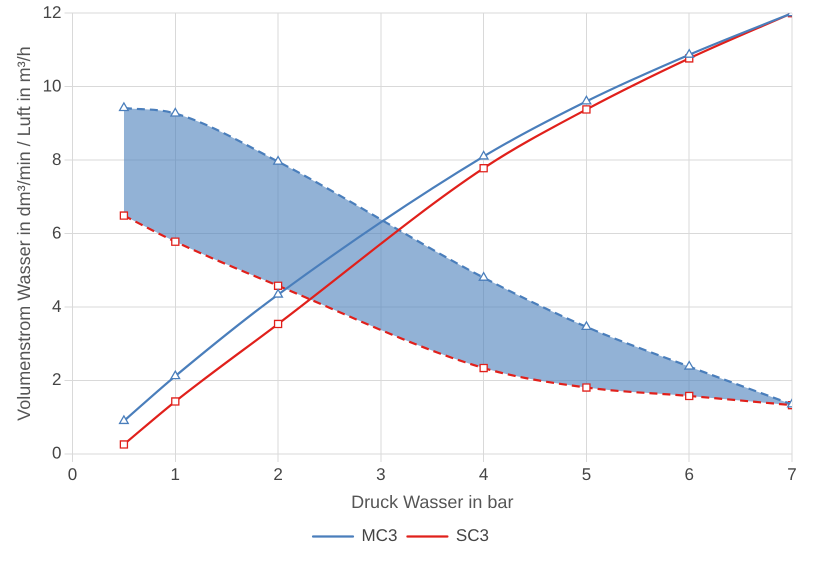 Image resolution: width=814 pixels, height=561 pixels. I want to click on x-tick-label: 3, so click(381, 474).